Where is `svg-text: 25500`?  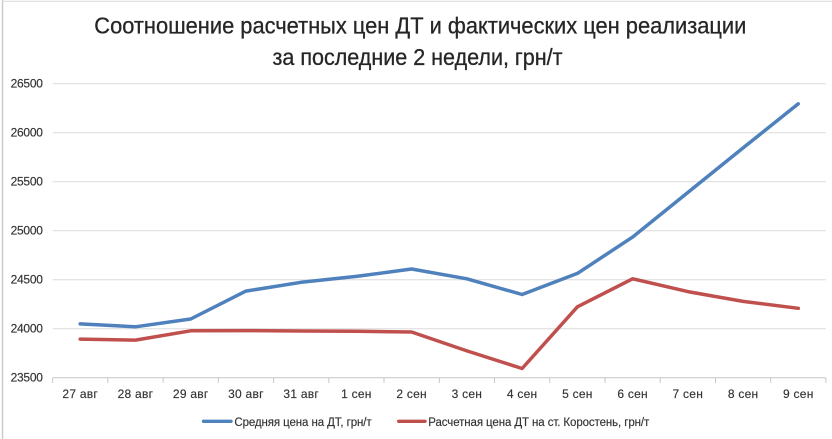
svg-text: 25500 is located at coordinates (27, 182).